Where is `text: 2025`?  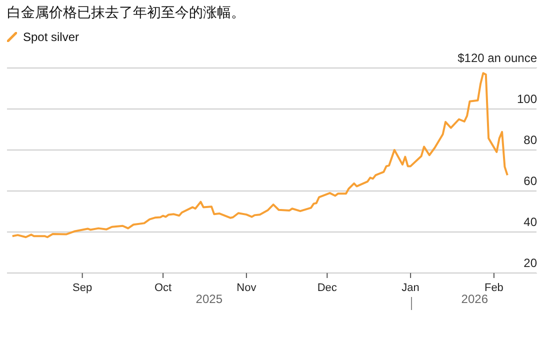
text: 2025 is located at coordinates (209, 299).